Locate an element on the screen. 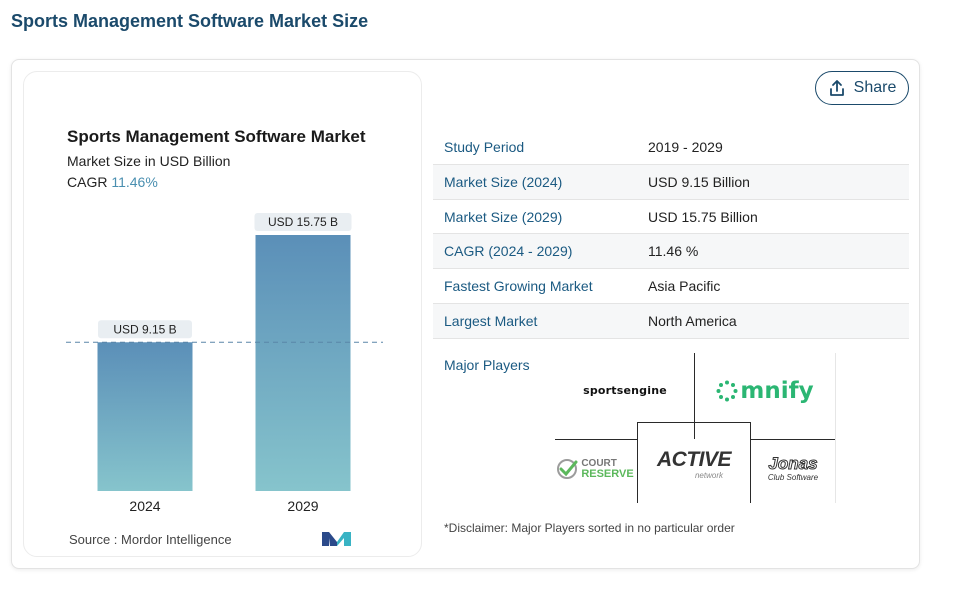  omnify-ring-icon is located at coordinates (727, 391).